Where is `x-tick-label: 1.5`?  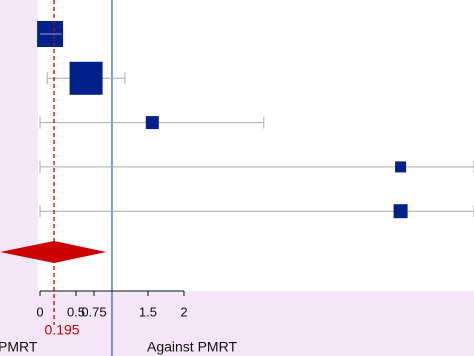 x-tick-label: 1.5 is located at coordinates (148, 311).